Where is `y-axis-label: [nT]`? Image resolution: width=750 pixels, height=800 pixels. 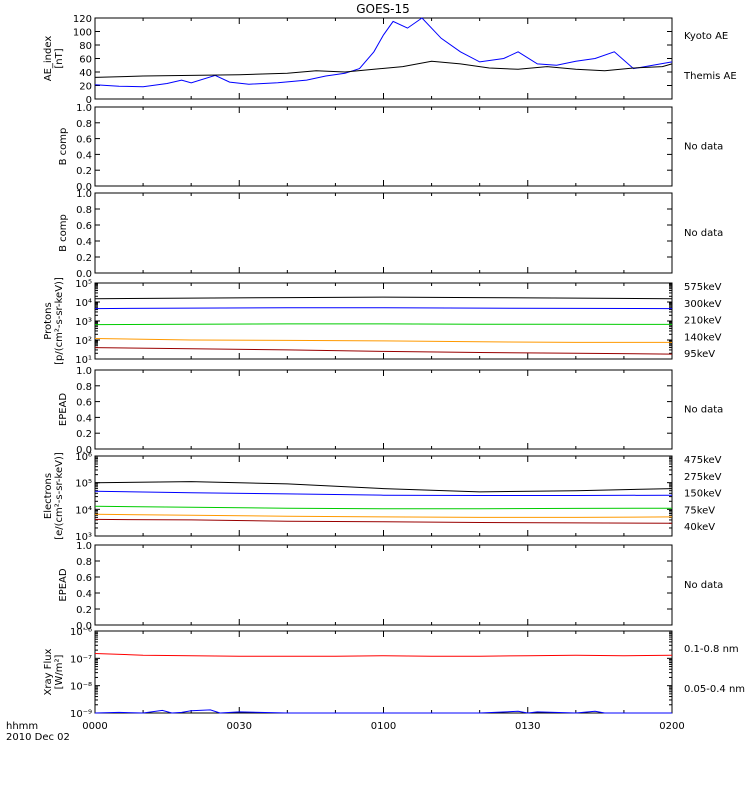 y-axis-label: [nT] is located at coordinates (59, 58).